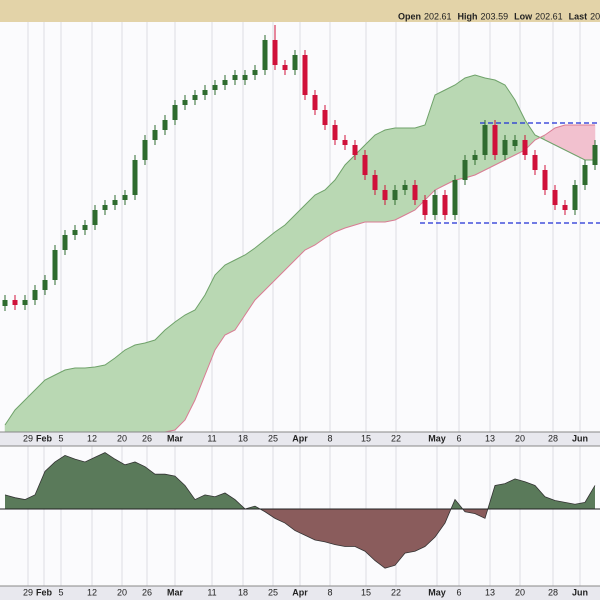 This screenshot has width=600, height=600. I want to click on x-tick-label: 6, so click(458, 592).